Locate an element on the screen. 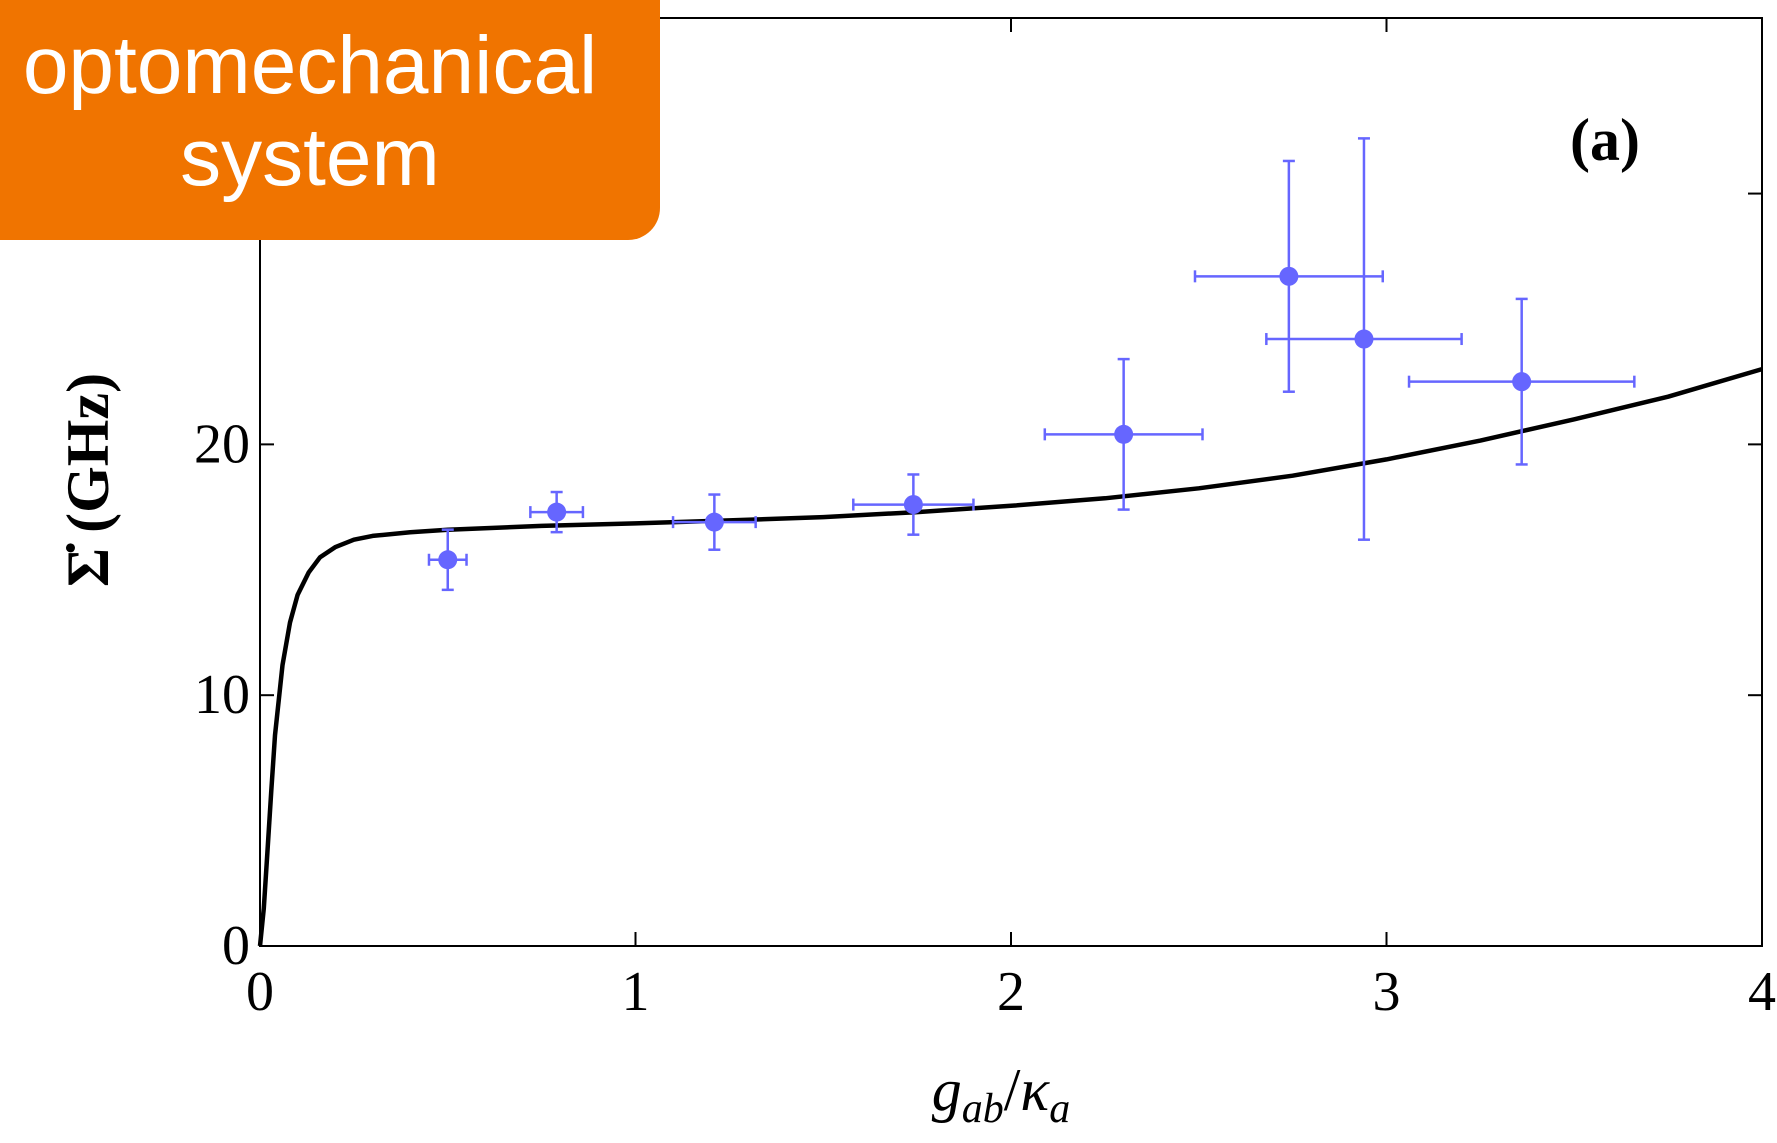  y-axis-label-text: Σ̇ (GHz) is located at coordinates (88, 480).